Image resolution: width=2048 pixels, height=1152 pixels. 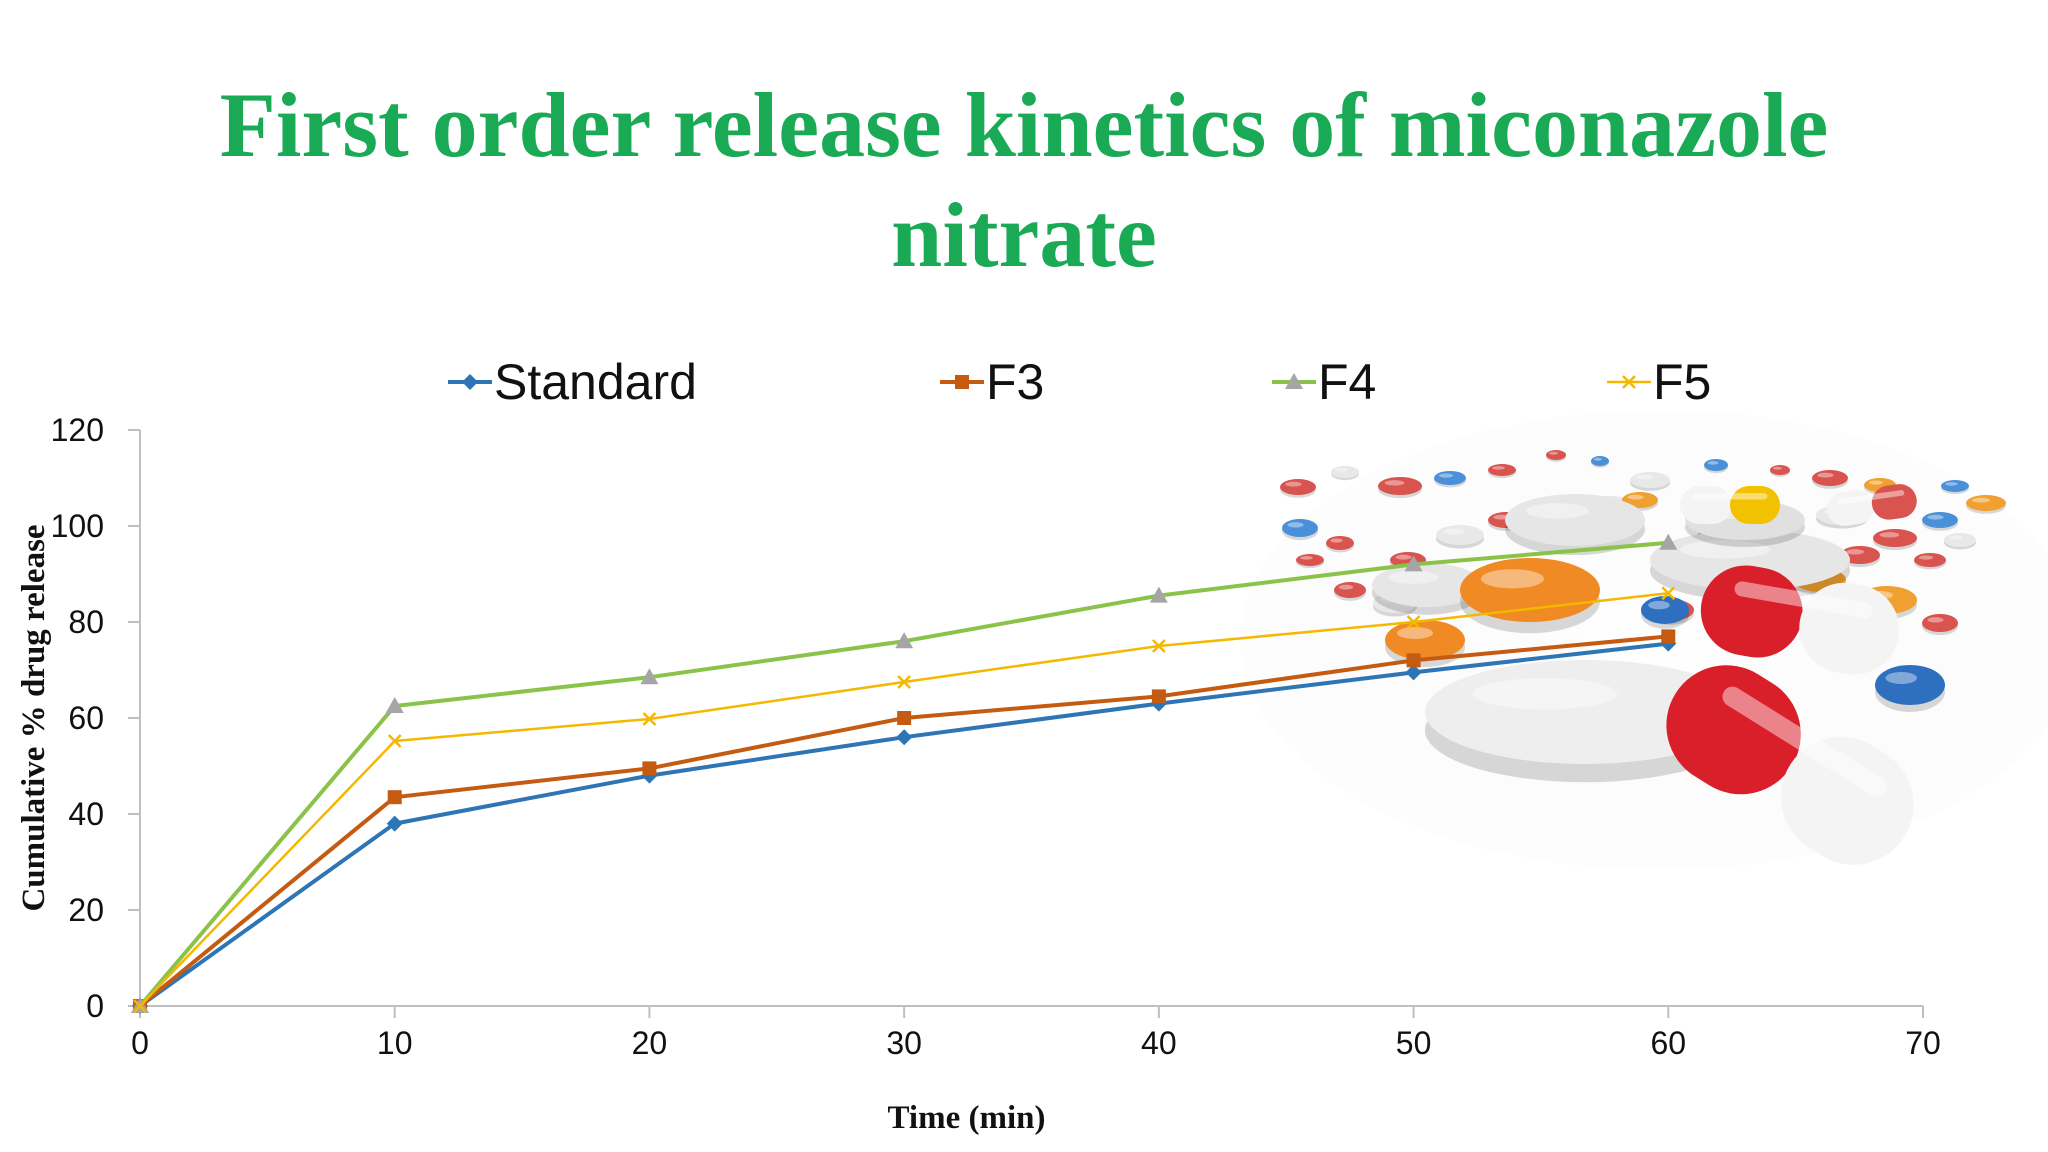 I want to click on tablet-white-big, so click(x=1585, y=721).